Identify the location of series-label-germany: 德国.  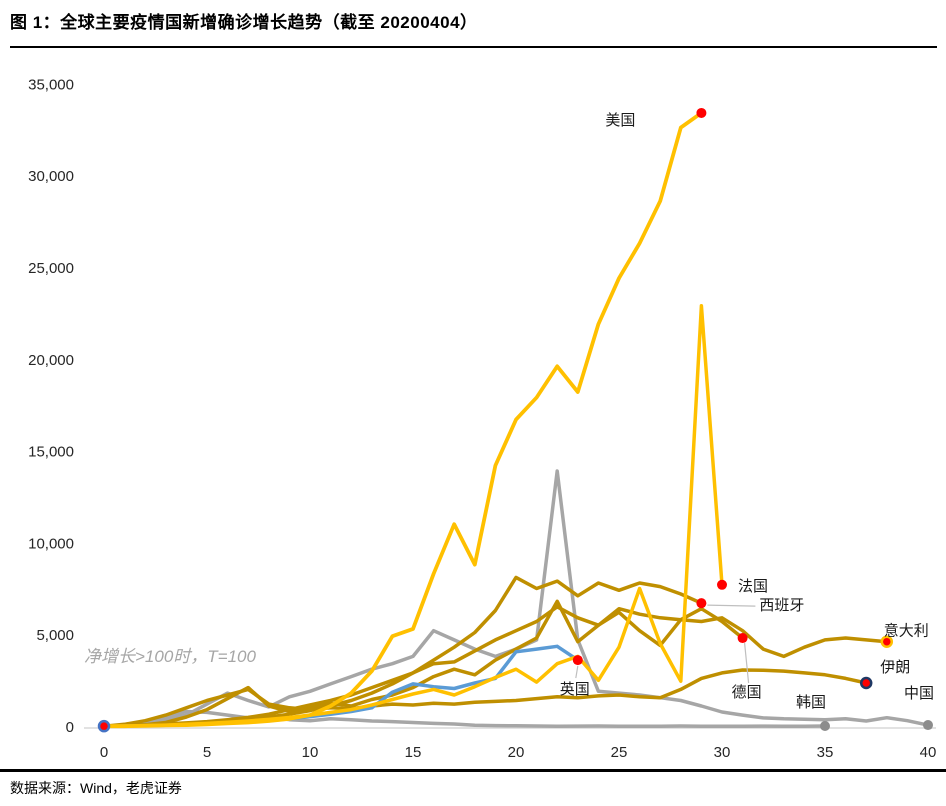
(747, 692).